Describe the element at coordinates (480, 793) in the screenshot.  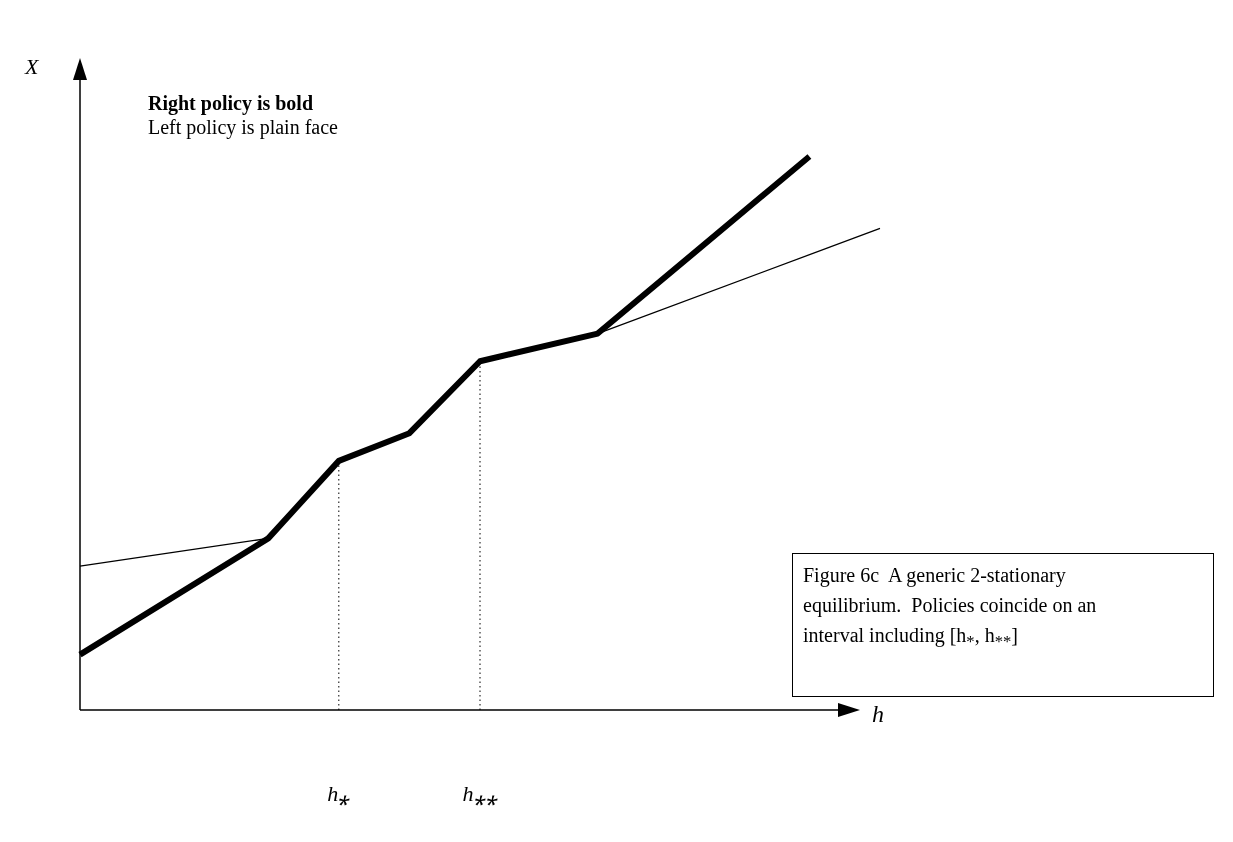
I see `x-tick-label: h⁎⁎` at that location.